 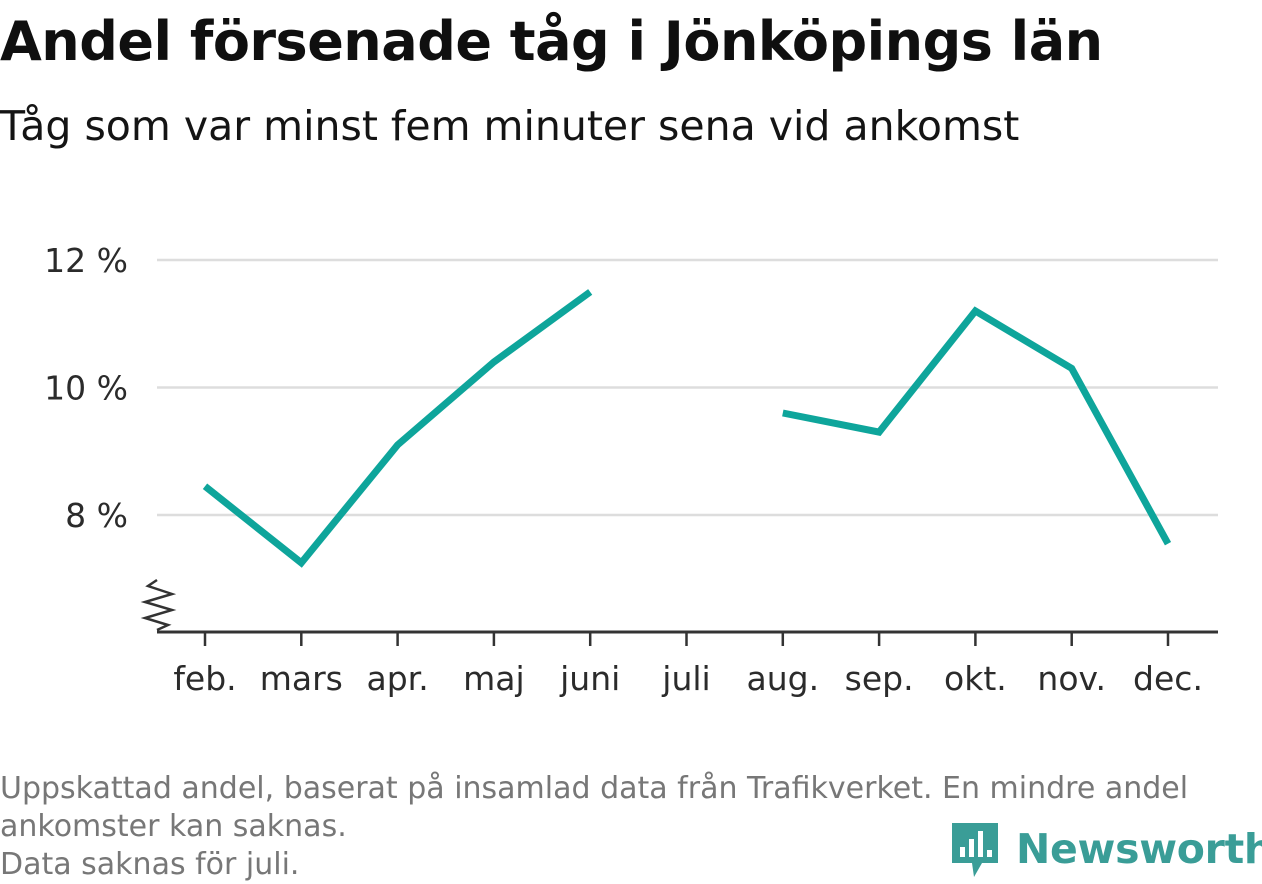 I want to click on brand-logo: Newsworthy, so click(x=1106, y=849).